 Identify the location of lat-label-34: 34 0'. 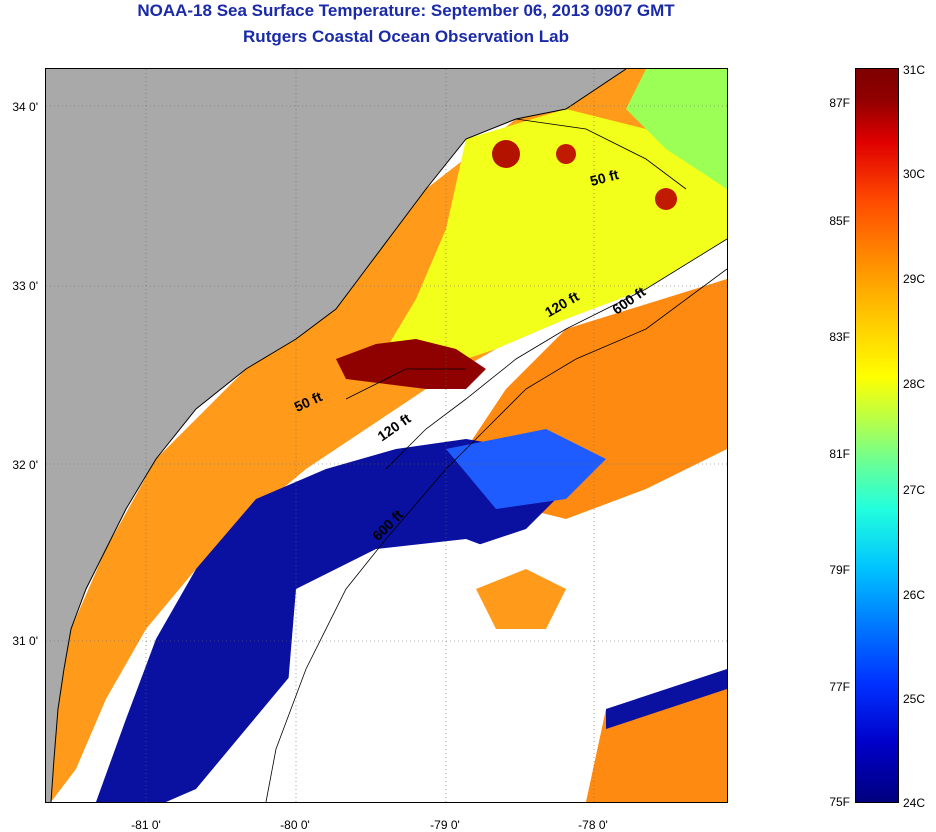
(25, 107).